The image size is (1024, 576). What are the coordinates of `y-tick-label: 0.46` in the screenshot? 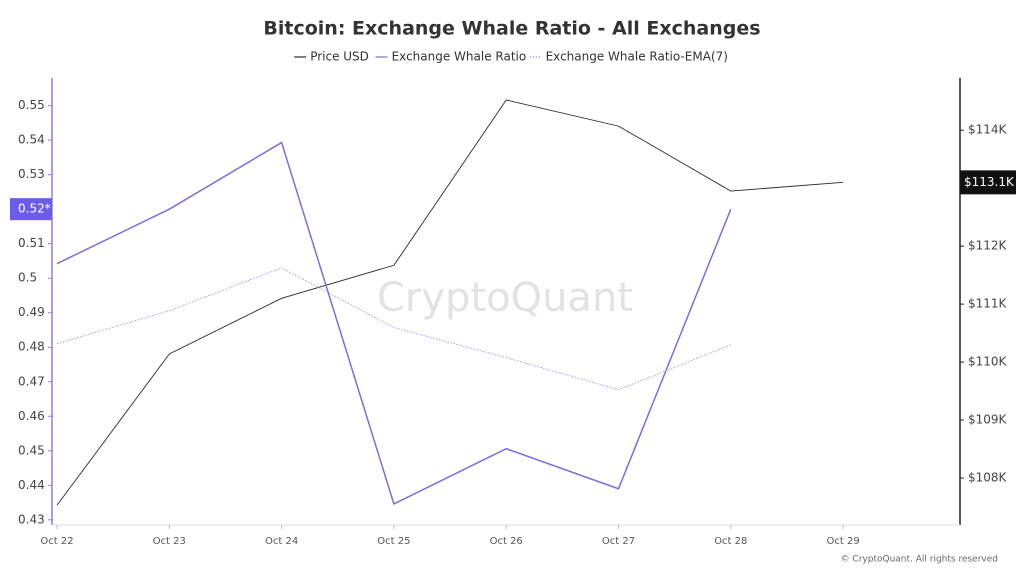 It's located at (31, 416).